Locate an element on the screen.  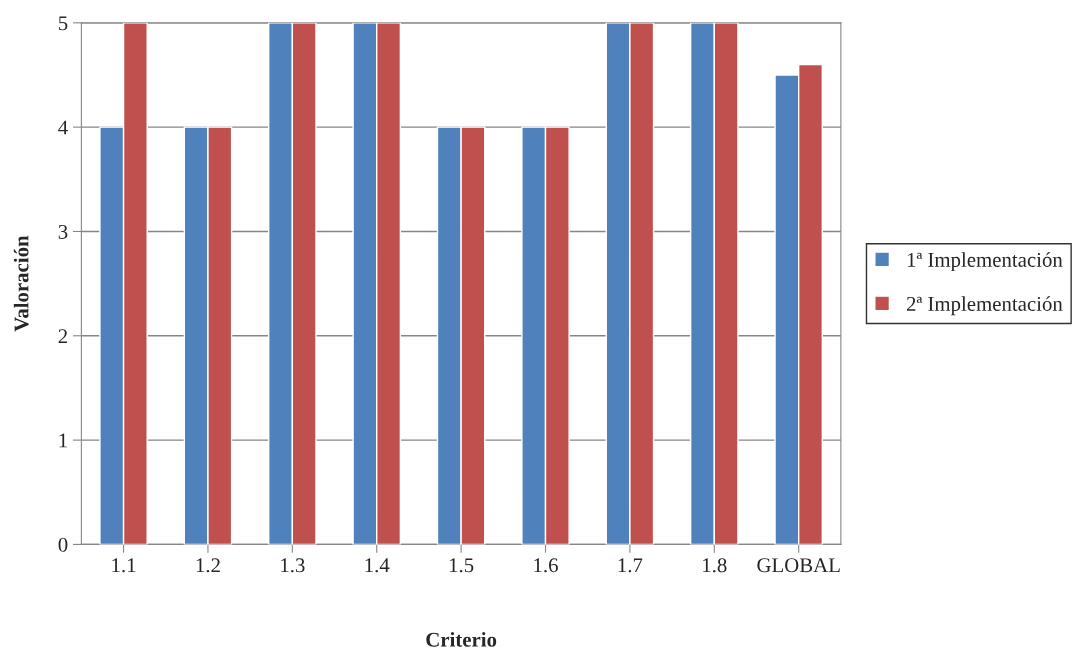
x-tick-label: 1.8 is located at coordinates (715, 565).